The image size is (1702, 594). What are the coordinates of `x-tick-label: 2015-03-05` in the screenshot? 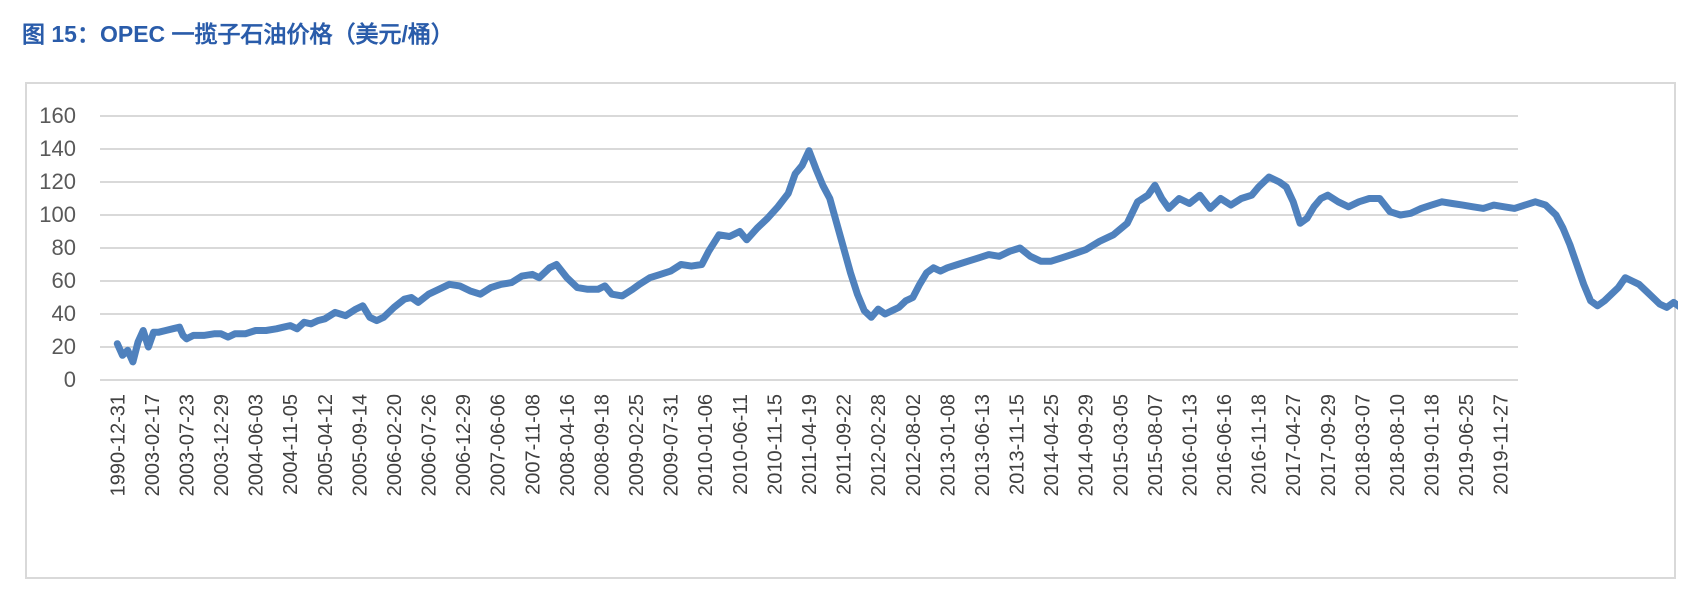 It's located at (1121, 445).